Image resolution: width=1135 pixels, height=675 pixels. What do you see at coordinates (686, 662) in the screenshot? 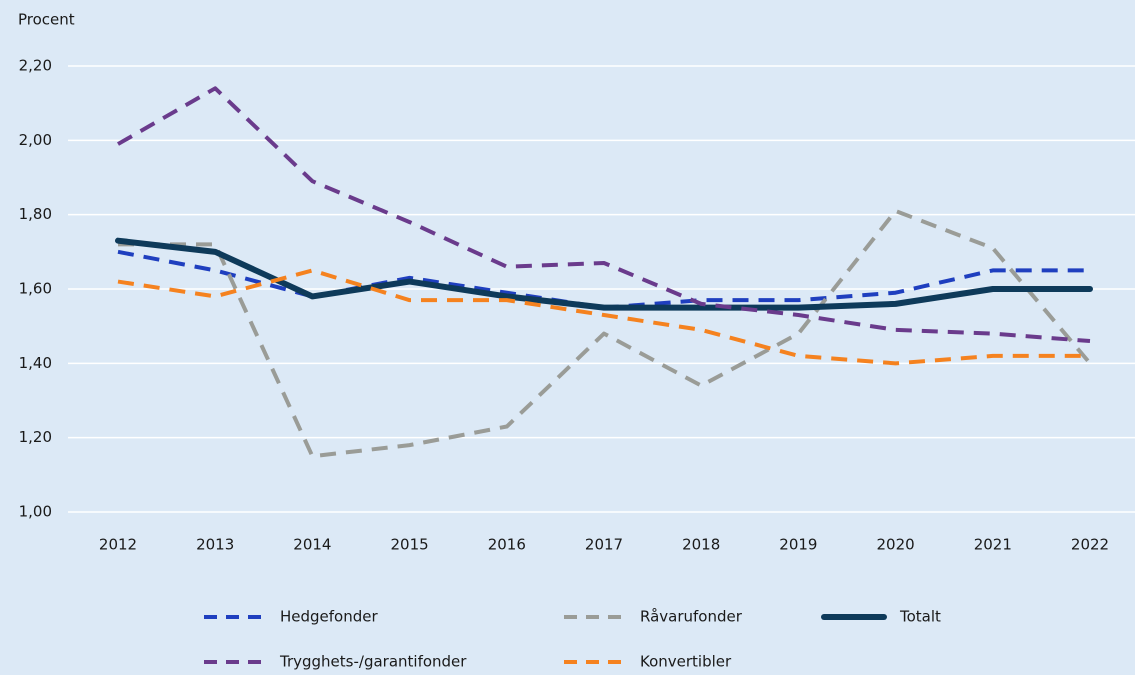
I see `legend-label: Konvertibler` at bounding box center [686, 662].